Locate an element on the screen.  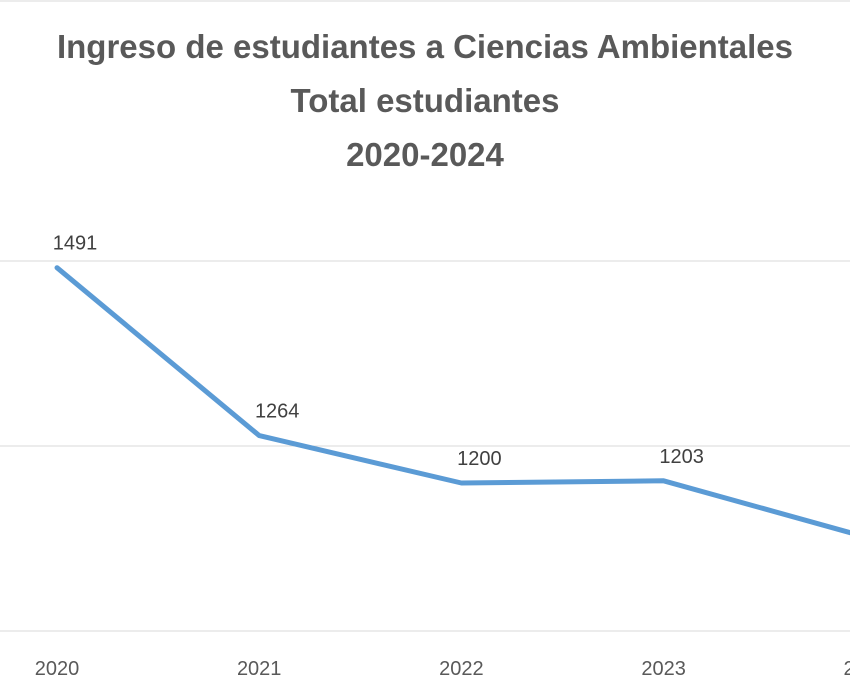
x-tick-label: 2022 is located at coordinates (461, 669).